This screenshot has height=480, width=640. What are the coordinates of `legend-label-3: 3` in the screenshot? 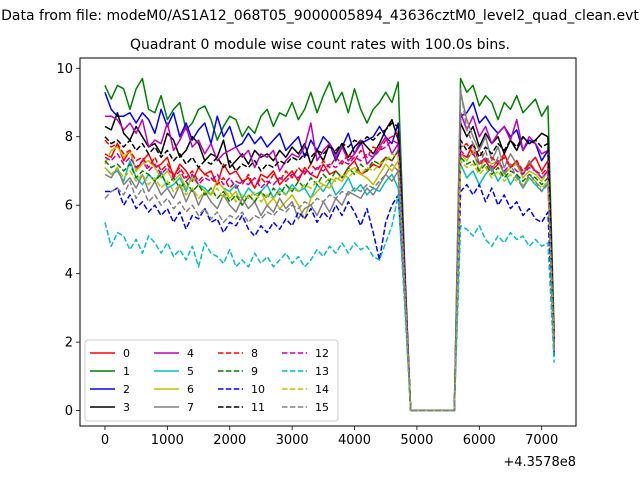 It's located at (126, 407).